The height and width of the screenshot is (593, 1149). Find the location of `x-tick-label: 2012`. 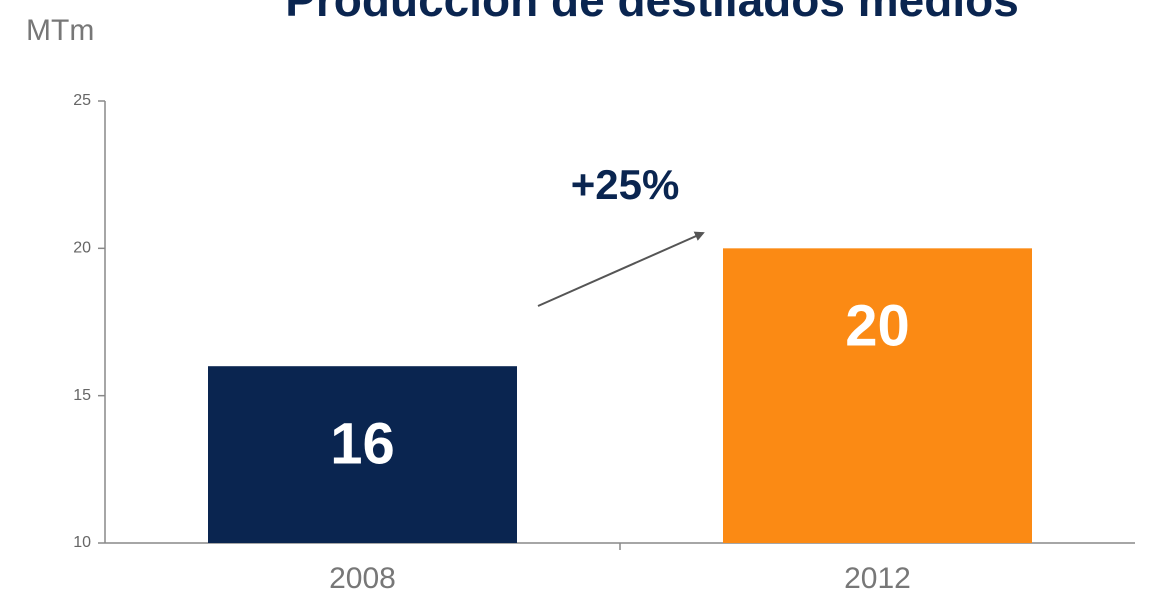

x-tick-label: 2012 is located at coordinates (877, 577).